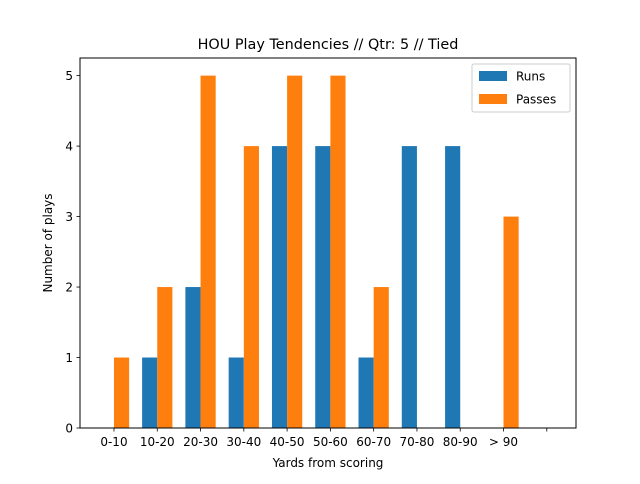  What do you see at coordinates (530, 77) in the screenshot?
I see `legend-label-runs: Runs` at bounding box center [530, 77].